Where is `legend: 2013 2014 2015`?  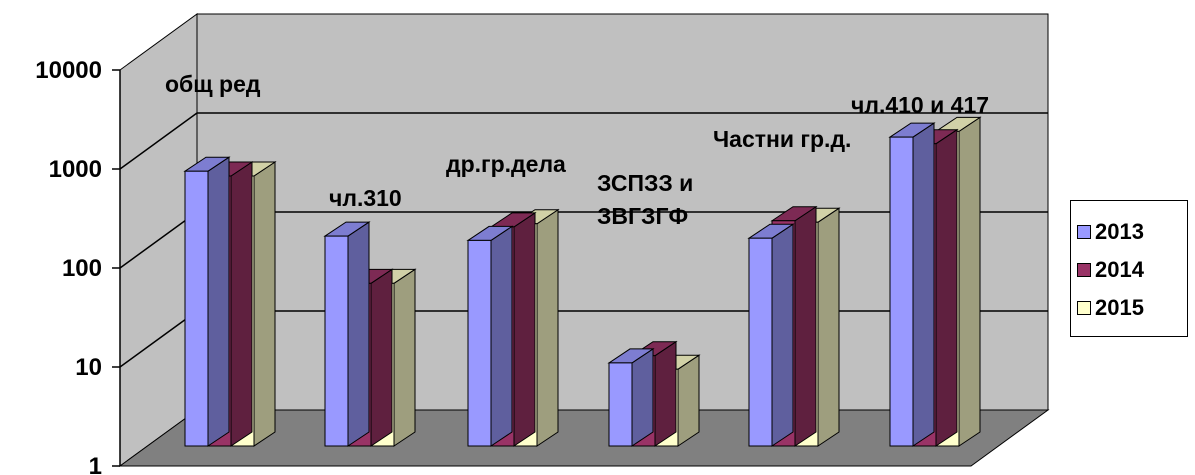 legend: 2013 2014 2015 is located at coordinates (1129, 268).